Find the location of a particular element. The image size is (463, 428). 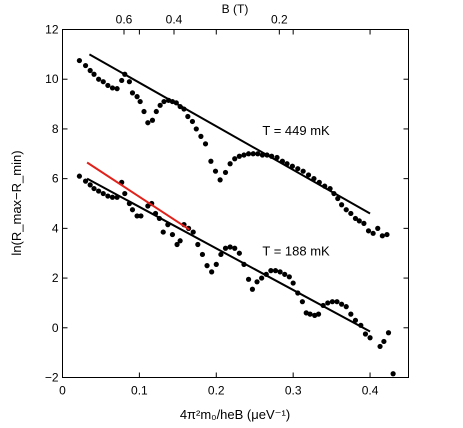

x-axis-label: 4π²m₀/heB (μeV⁻¹) is located at coordinates (235, 414).